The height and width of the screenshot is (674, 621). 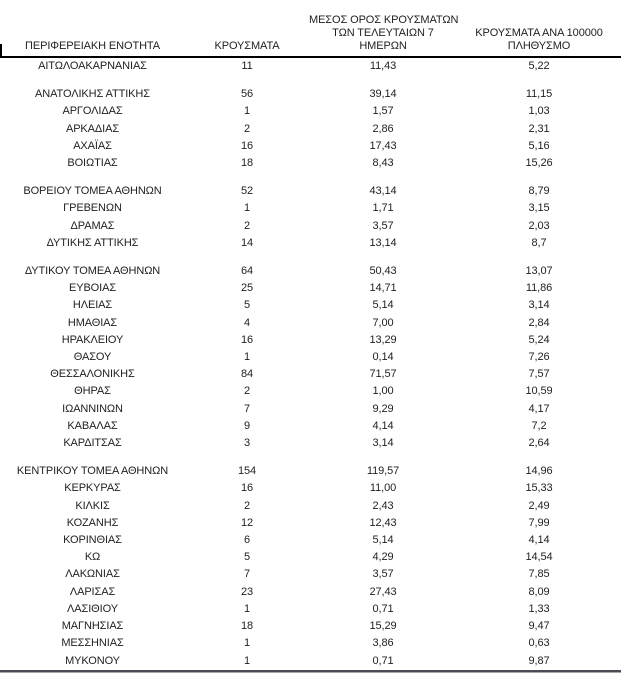 I want to click on per100k-cell: 14,96, so click(x=539, y=471).